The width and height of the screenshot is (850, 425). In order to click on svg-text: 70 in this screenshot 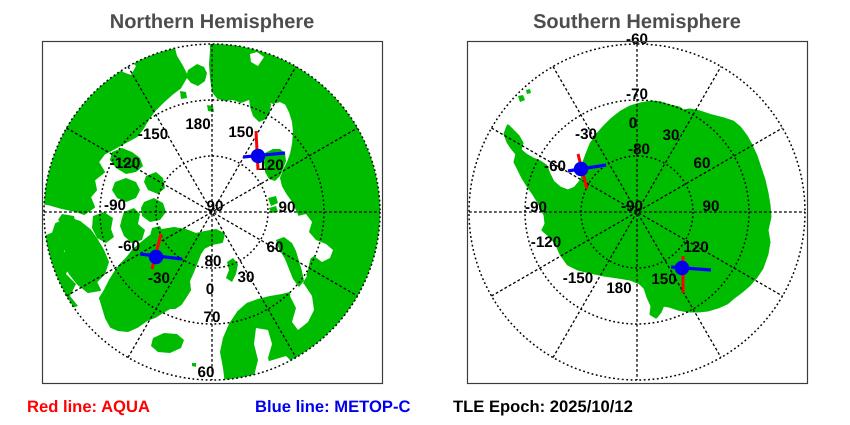, I will do `click(212, 317)`.